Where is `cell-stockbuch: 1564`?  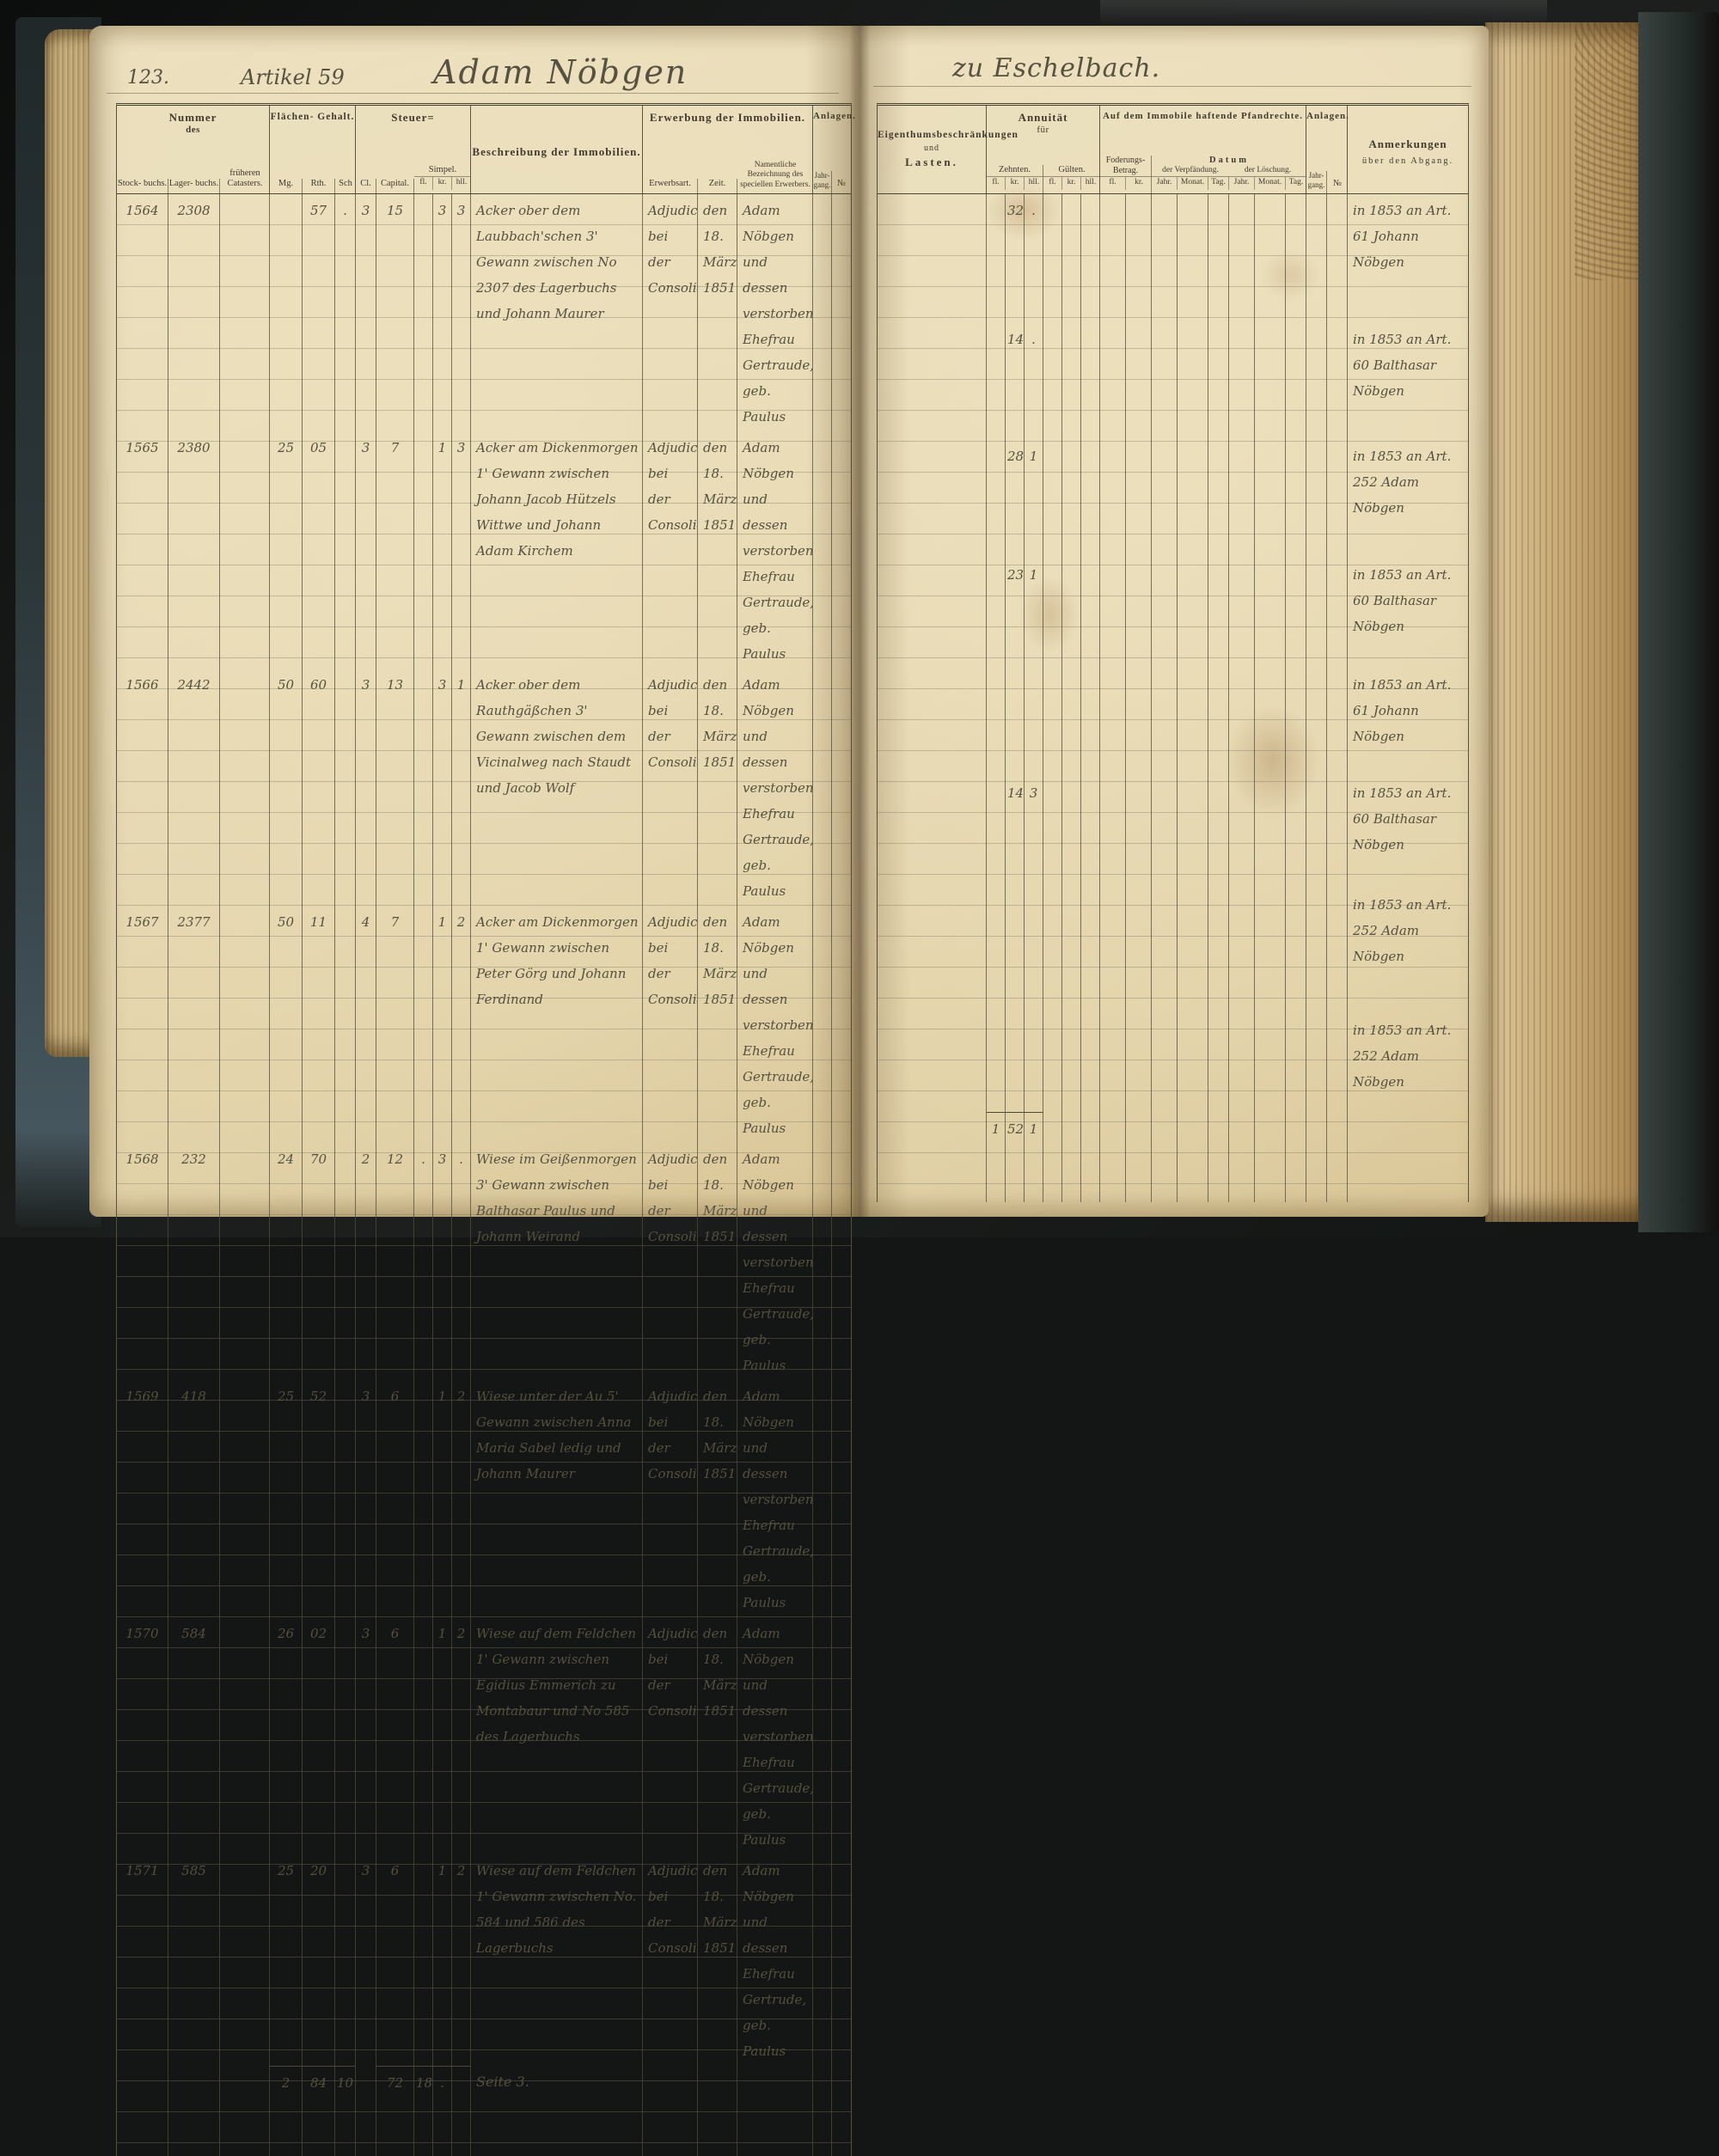 cell-stockbuch: 1564 is located at coordinates (142, 312).